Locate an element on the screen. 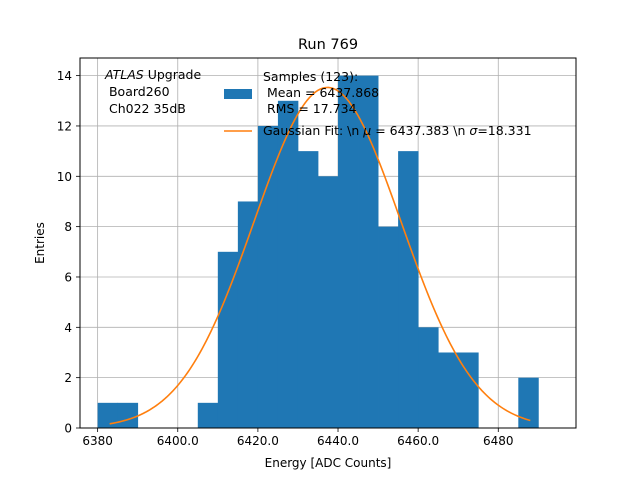  annotation-upgrade: Upgrade is located at coordinates (173, 74).